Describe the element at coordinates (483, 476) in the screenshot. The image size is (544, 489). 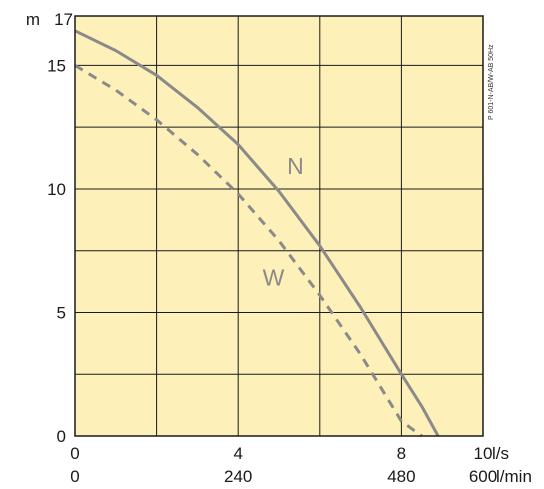
I see `x2-tick-label: 600` at that location.